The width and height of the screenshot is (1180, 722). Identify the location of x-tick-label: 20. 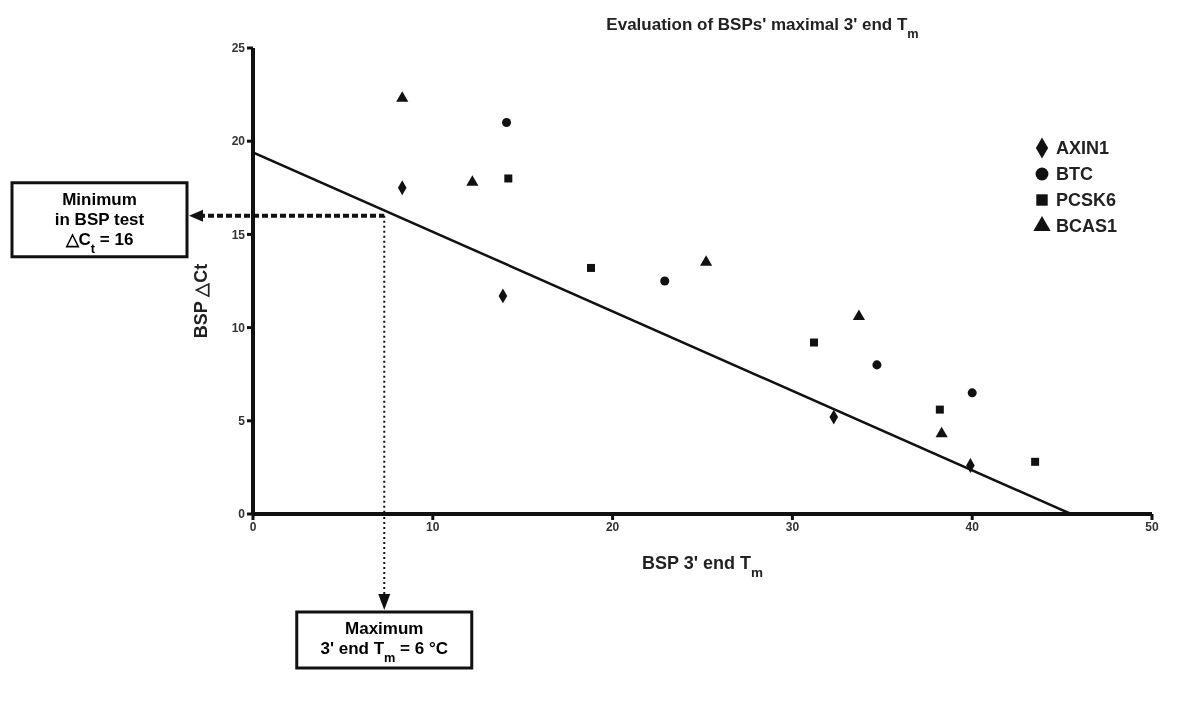
(612, 526).